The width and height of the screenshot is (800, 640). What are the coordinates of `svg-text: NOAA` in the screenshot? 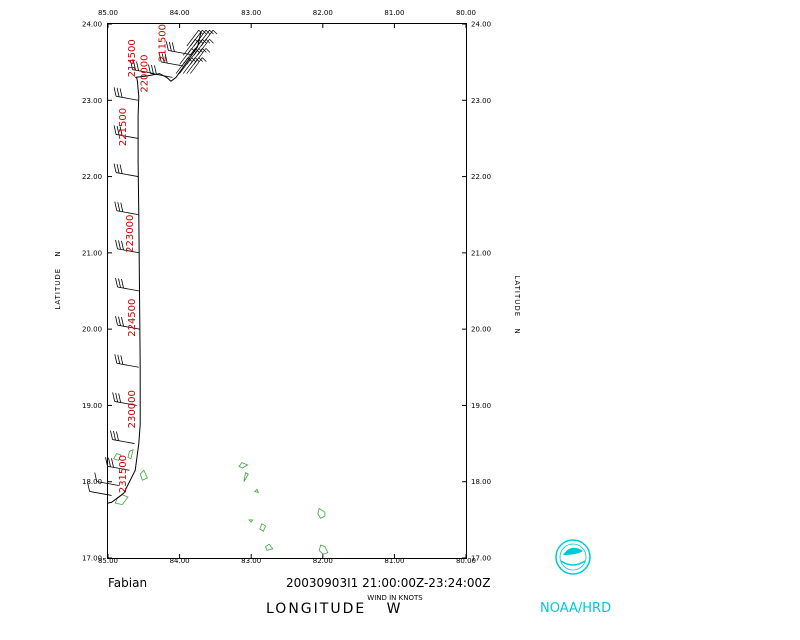 It's located at (573, 558).